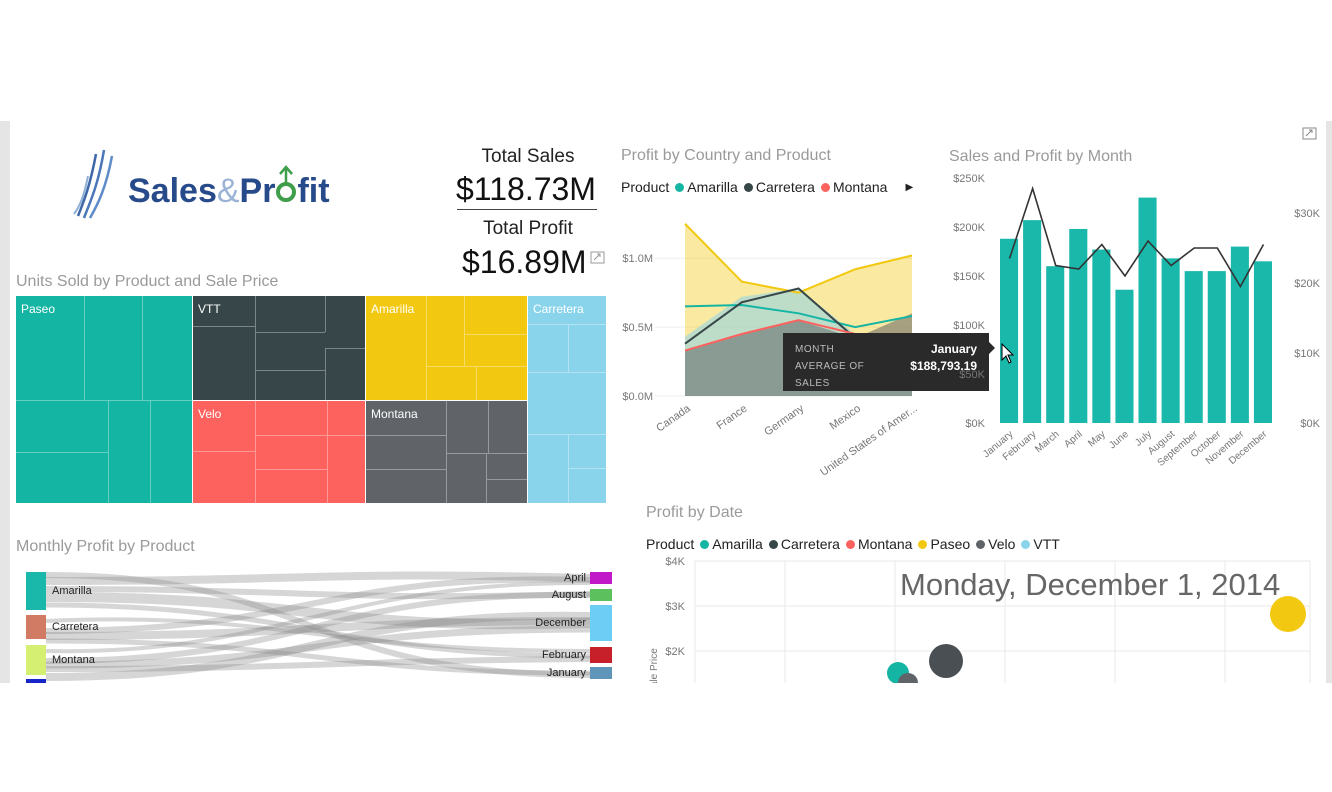 The height and width of the screenshot is (792, 1332). Describe the element at coordinates (1055, 344) in the screenshot. I see `combo-bar-march` at that location.